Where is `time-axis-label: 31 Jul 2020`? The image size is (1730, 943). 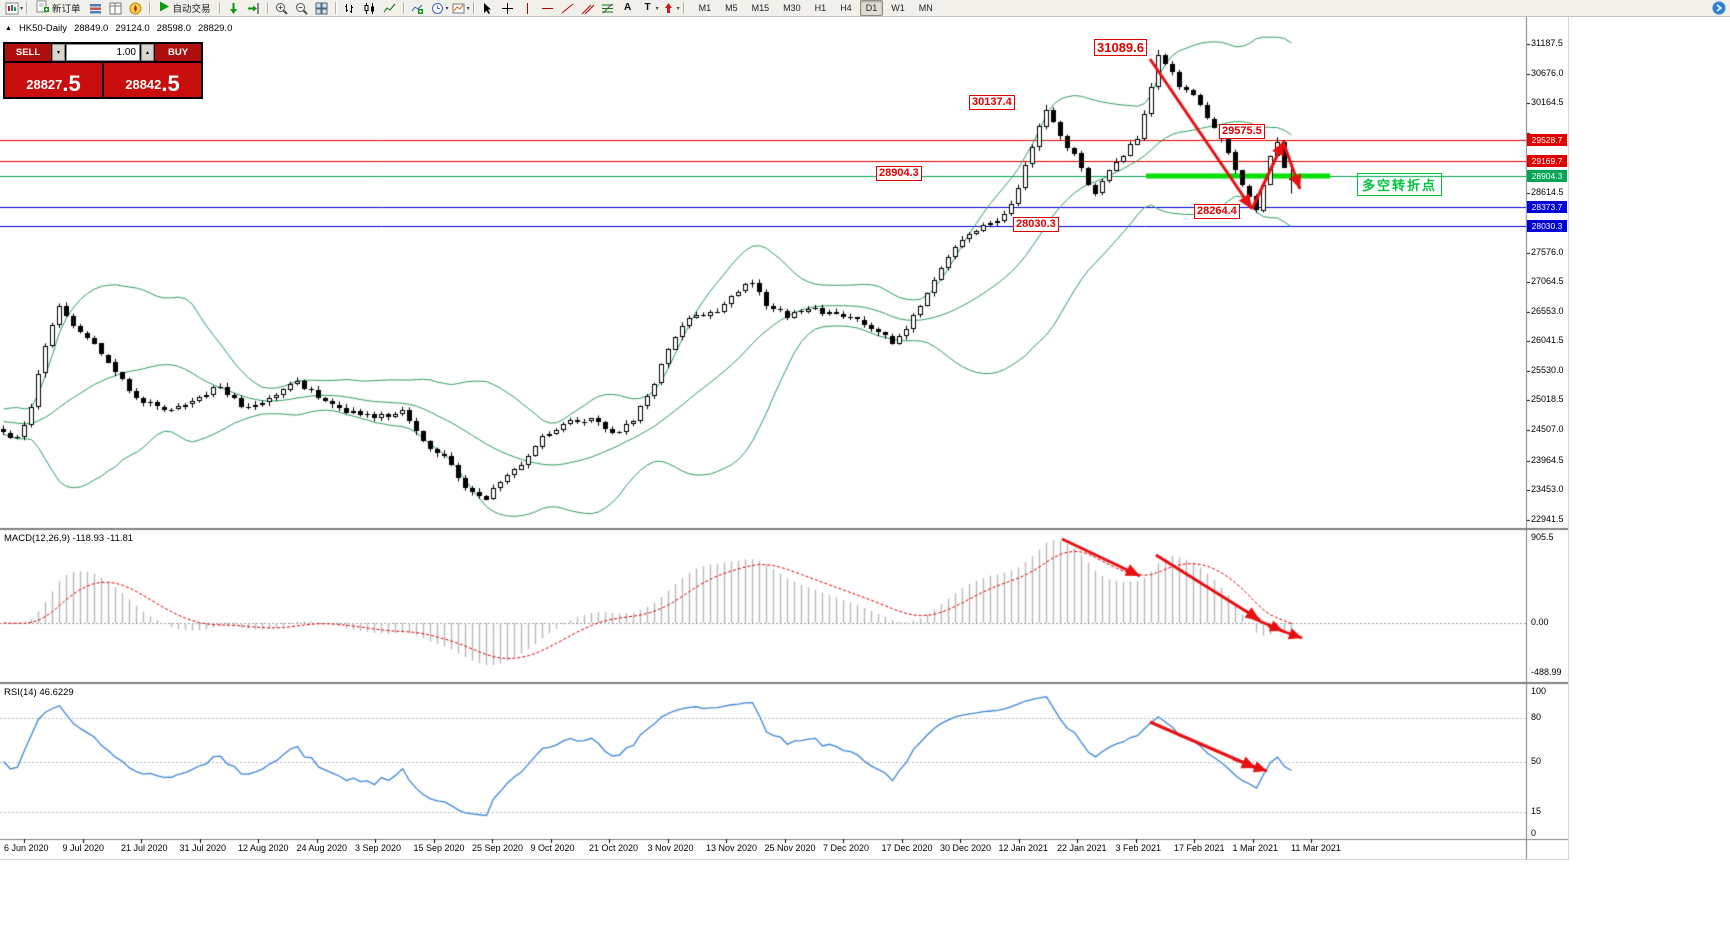
time-axis-label: 31 Jul 2020 is located at coordinates (203, 848).